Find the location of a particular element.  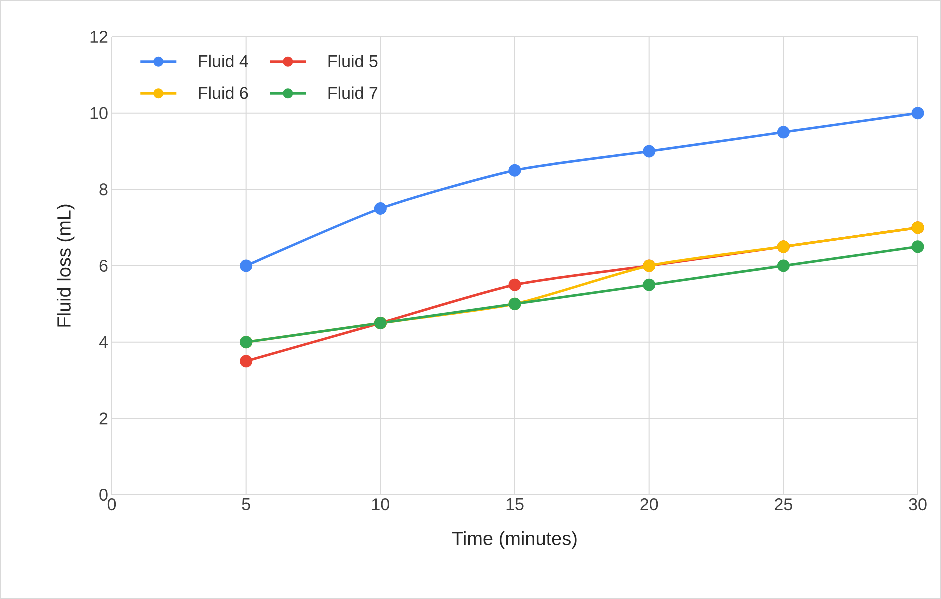

x-tick-label: 15 is located at coordinates (515, 504).